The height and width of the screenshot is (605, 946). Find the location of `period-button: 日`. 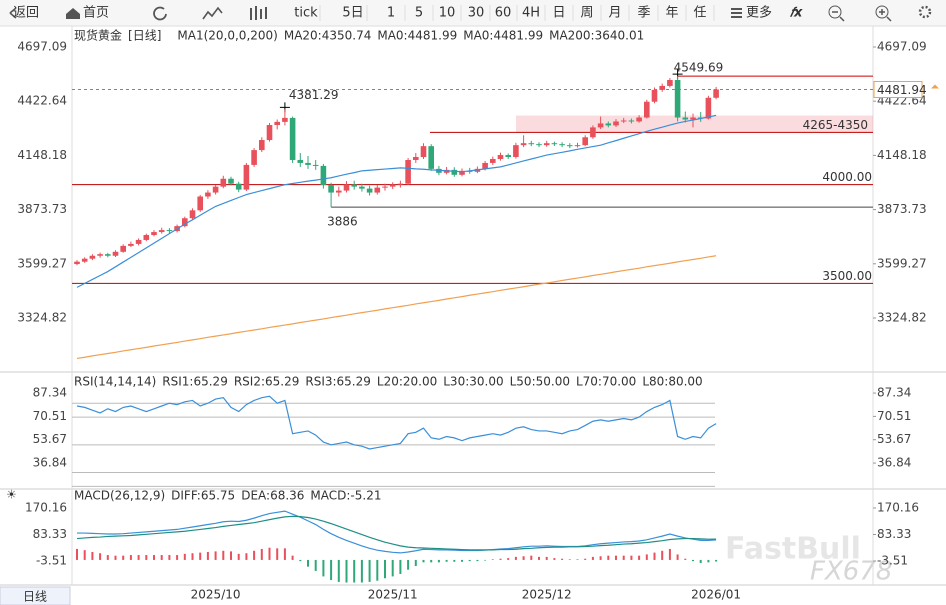

period-button: 日 is located at coordinates (558, 13).